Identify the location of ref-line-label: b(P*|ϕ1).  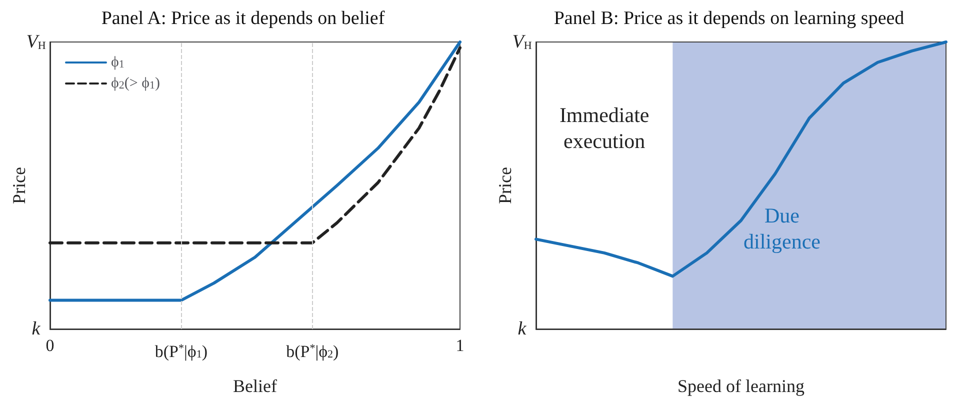
(181, 351).